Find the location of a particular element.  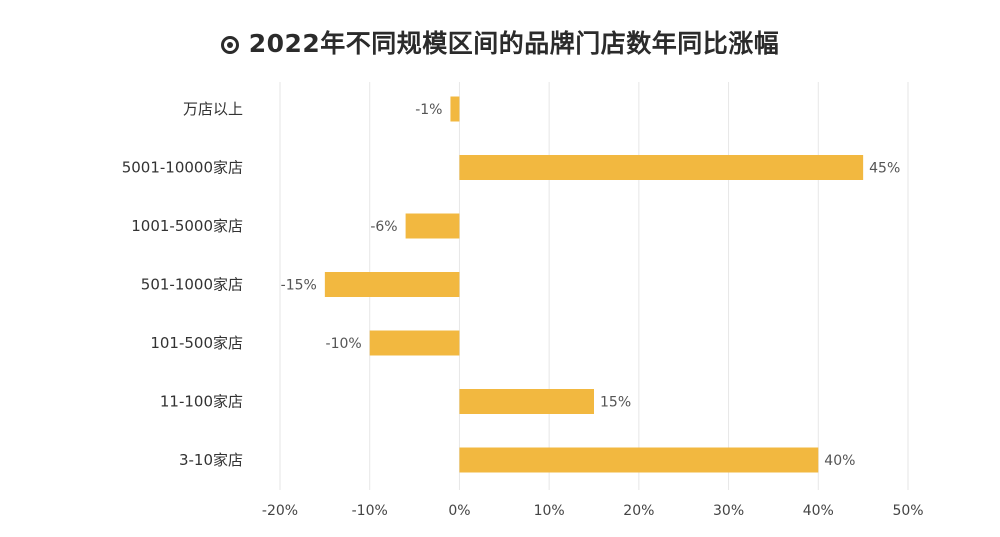

x-tick-label: -10% is located at coordinates (370, 511).